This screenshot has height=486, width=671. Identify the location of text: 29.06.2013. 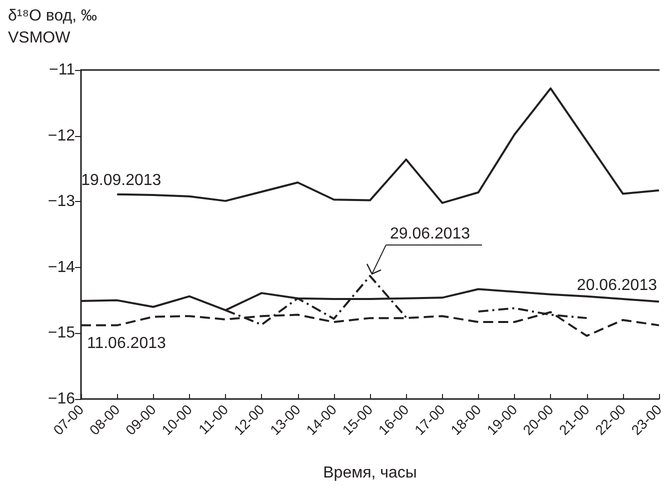
(430, 233).